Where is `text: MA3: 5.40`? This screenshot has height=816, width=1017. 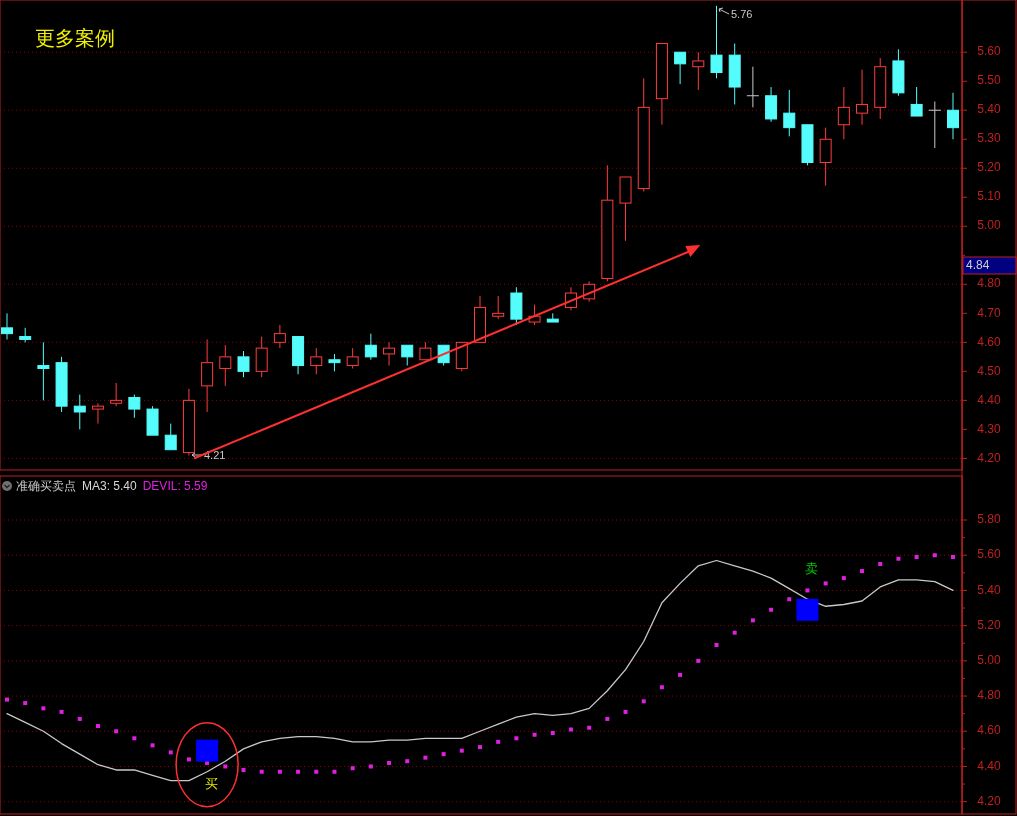
text: MA3: 5.40 is located at coordinates (110, 486).